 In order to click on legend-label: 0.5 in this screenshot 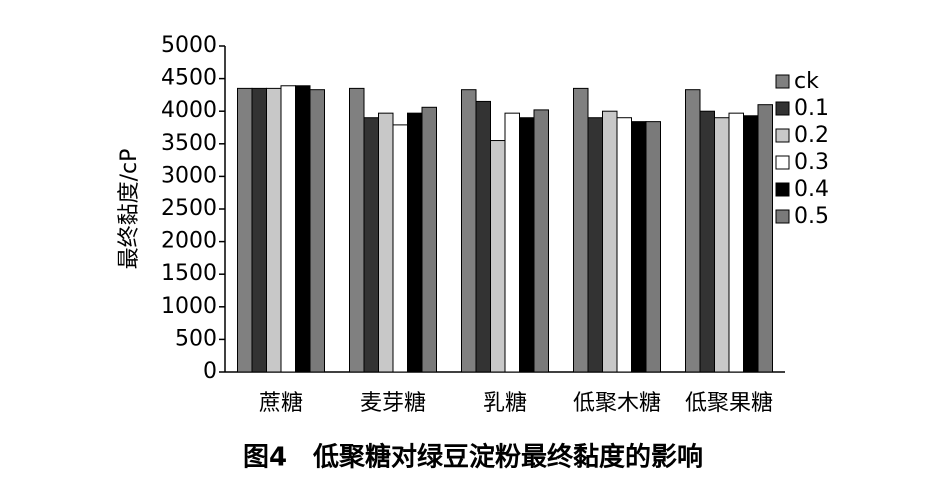, I will do `click(811, 216)`.